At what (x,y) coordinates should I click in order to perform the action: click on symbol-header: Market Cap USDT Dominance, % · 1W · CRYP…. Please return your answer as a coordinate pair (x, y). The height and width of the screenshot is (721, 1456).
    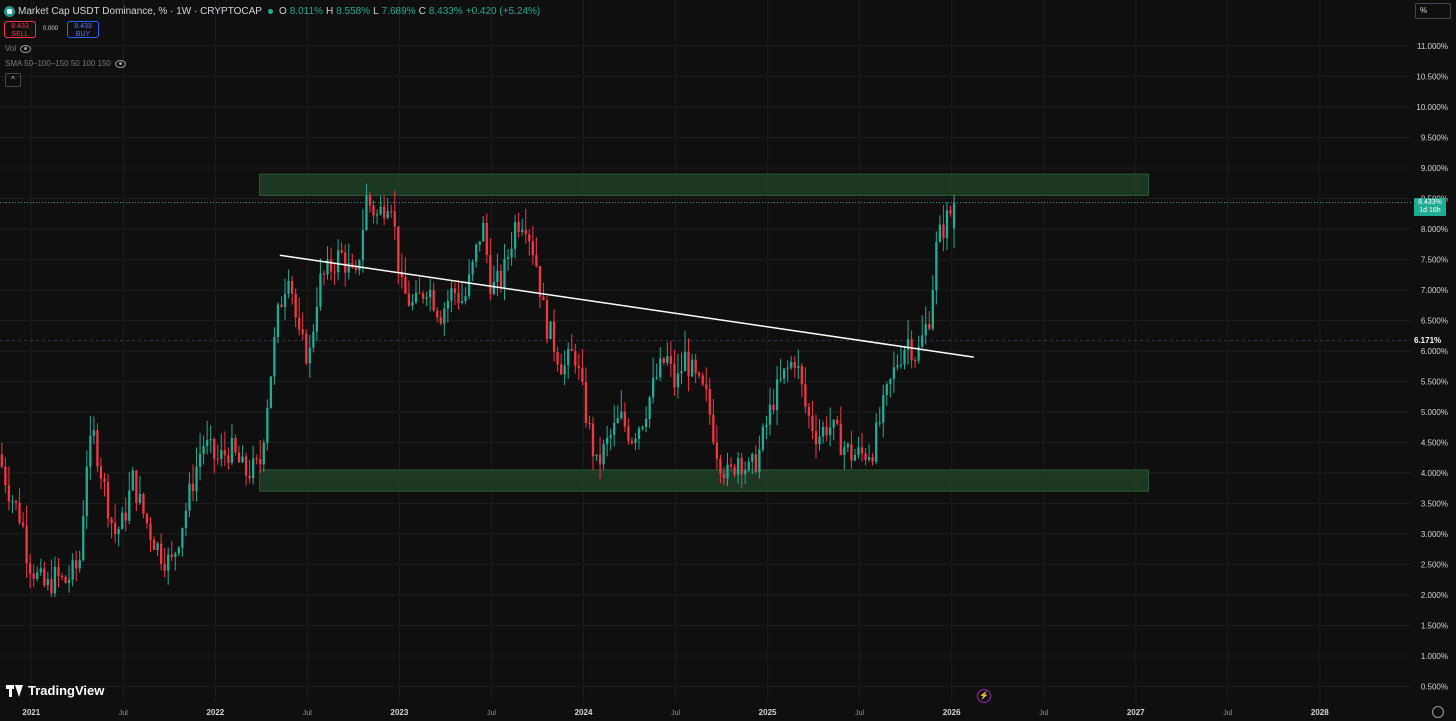
    Looking at the image, I should click on (272, 11).